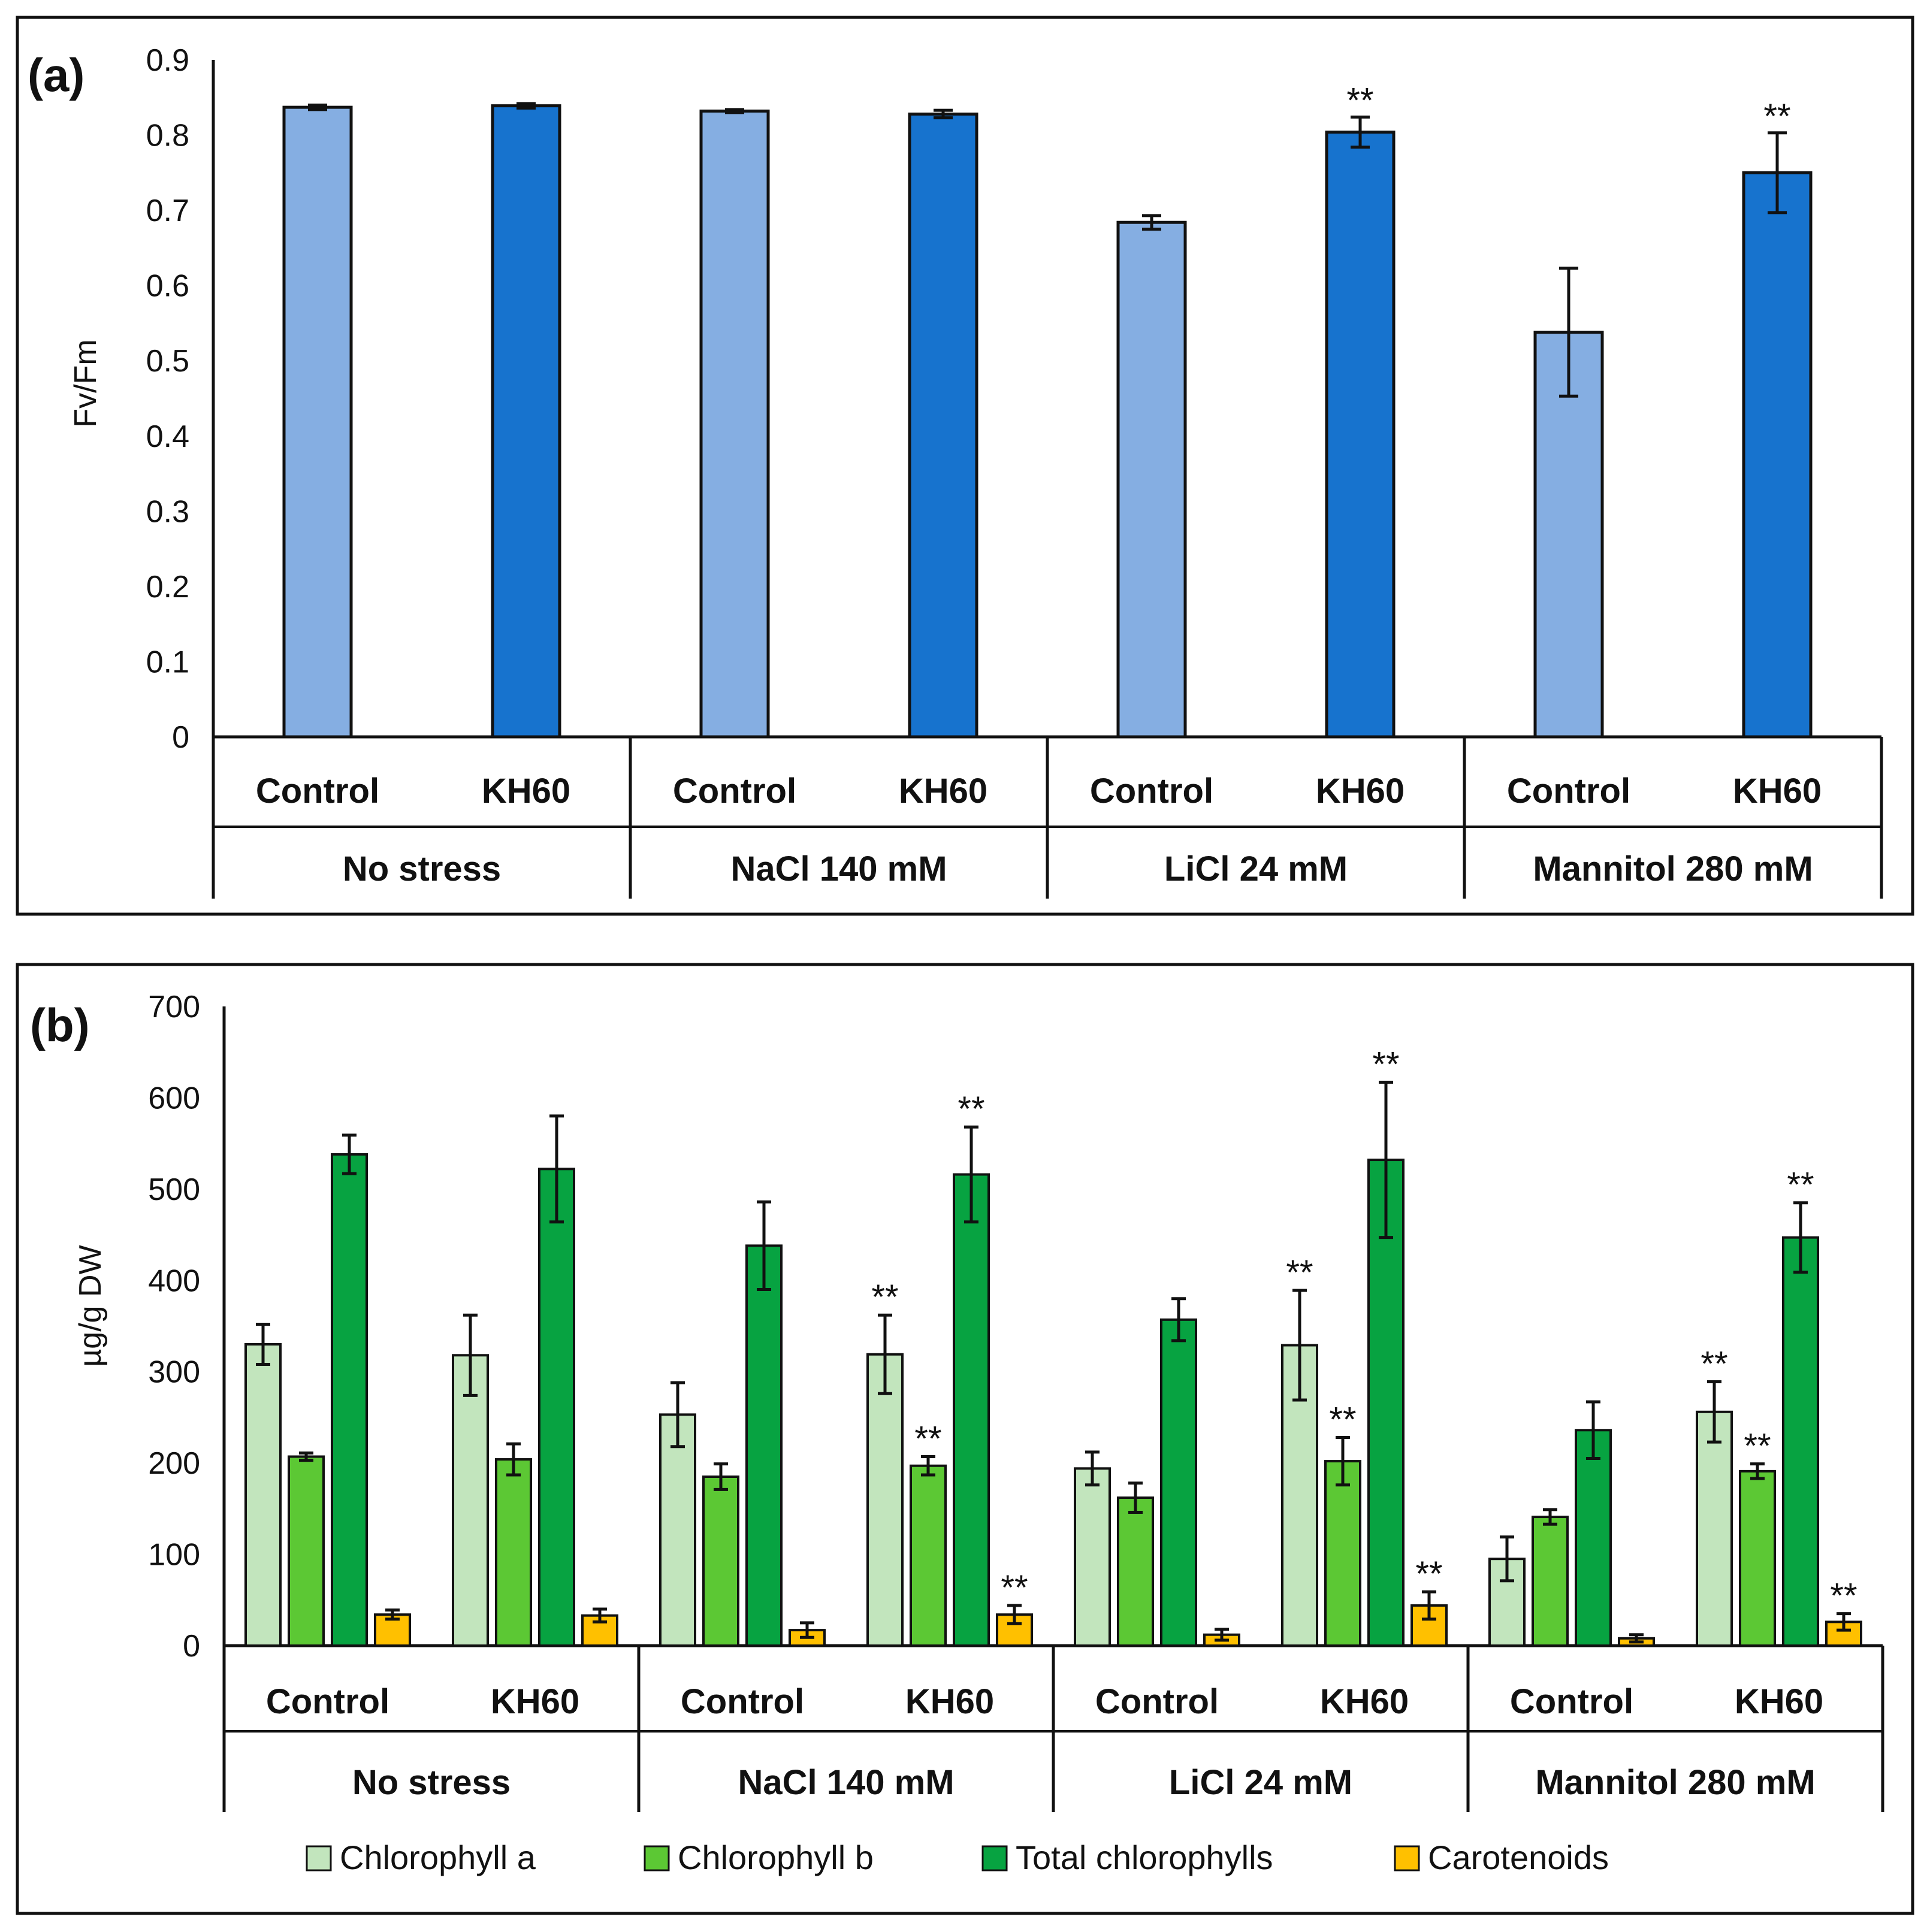  Describe the element at coordinates (174, 1098) in the screenshot. I see `panel-b-y-tick-label: 600` at that location.